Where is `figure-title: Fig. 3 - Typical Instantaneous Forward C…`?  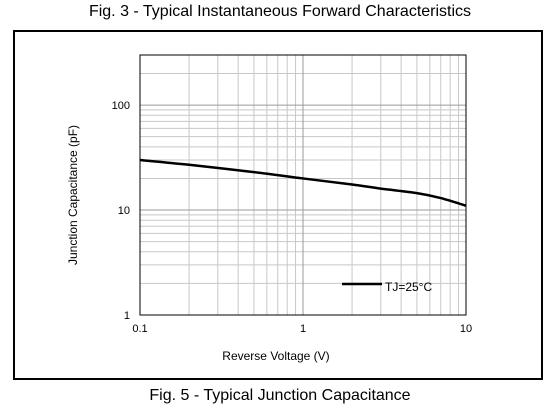
figure-title: Fig. 3 - Typical Instantaneous Forward C… is located at coordinates (280, 11).